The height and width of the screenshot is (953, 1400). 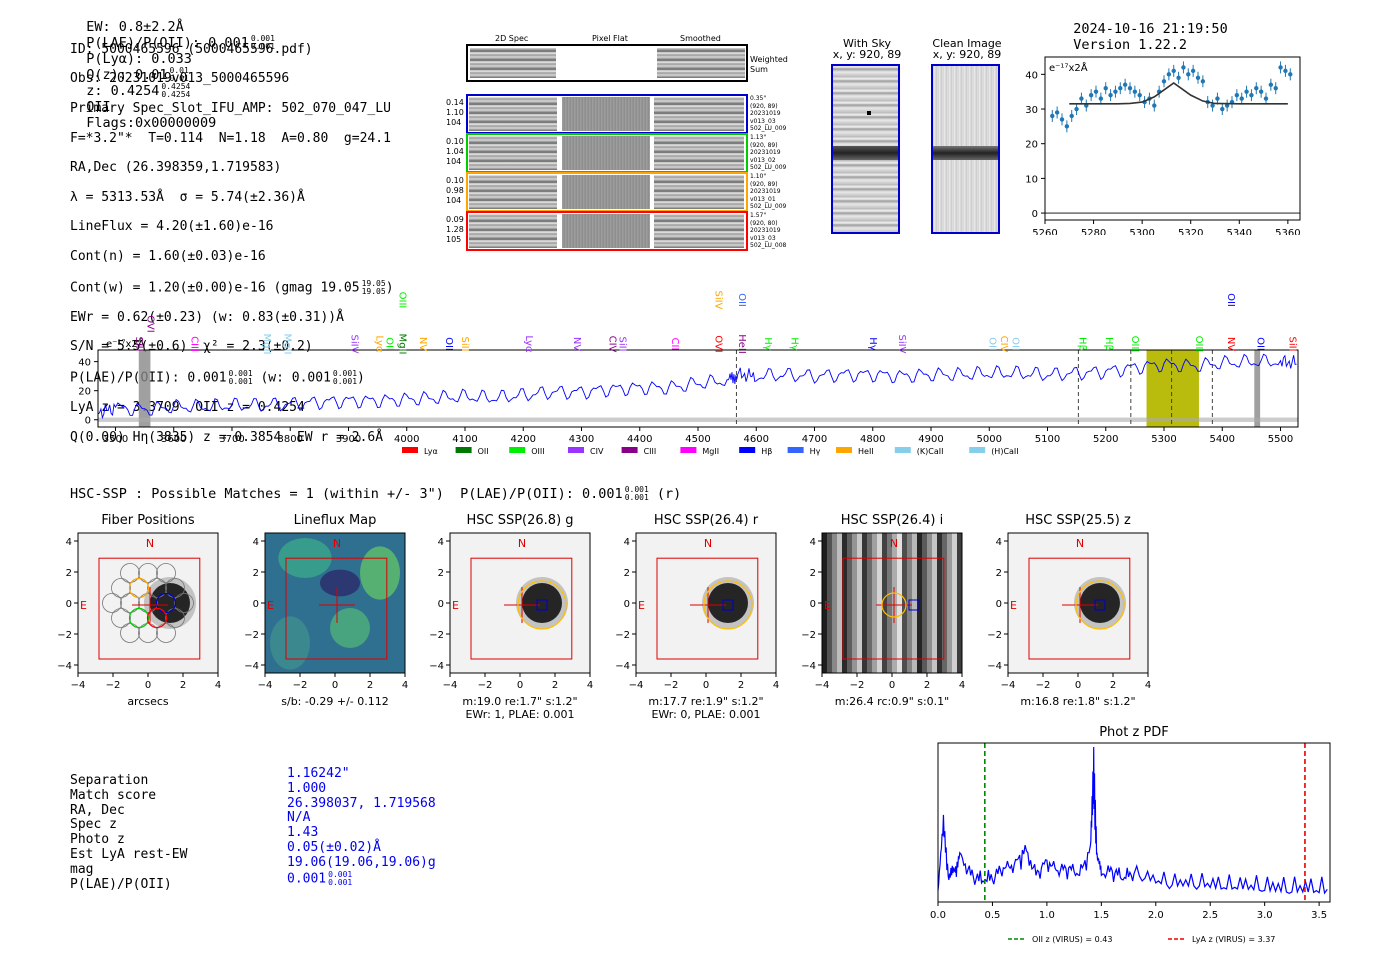 I want to click on spec2d-row-left: 0.09 1.28 105, so click(x=455, y=230).